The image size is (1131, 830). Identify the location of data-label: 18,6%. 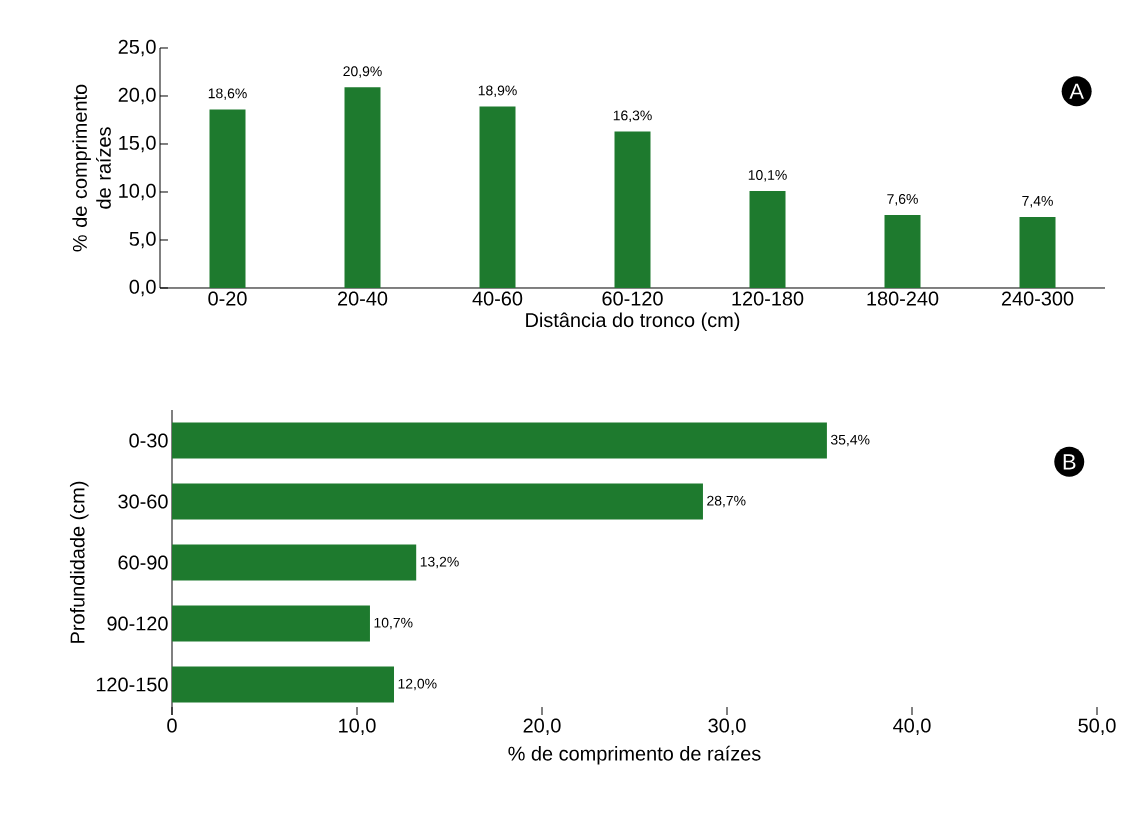
(227, 94).